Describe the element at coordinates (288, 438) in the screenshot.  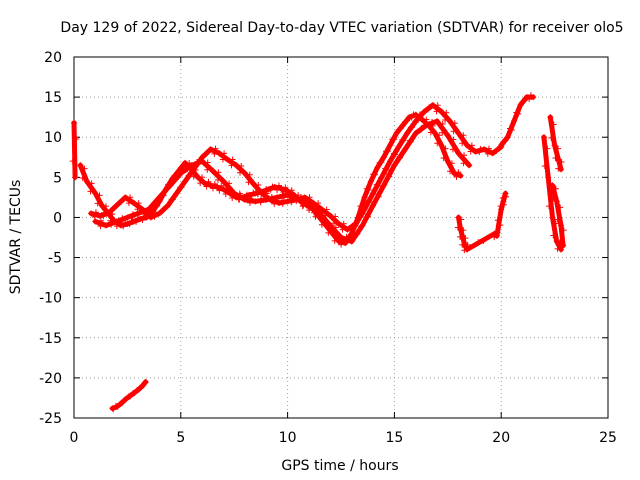
I see `x-tick-label: 10` at that location.